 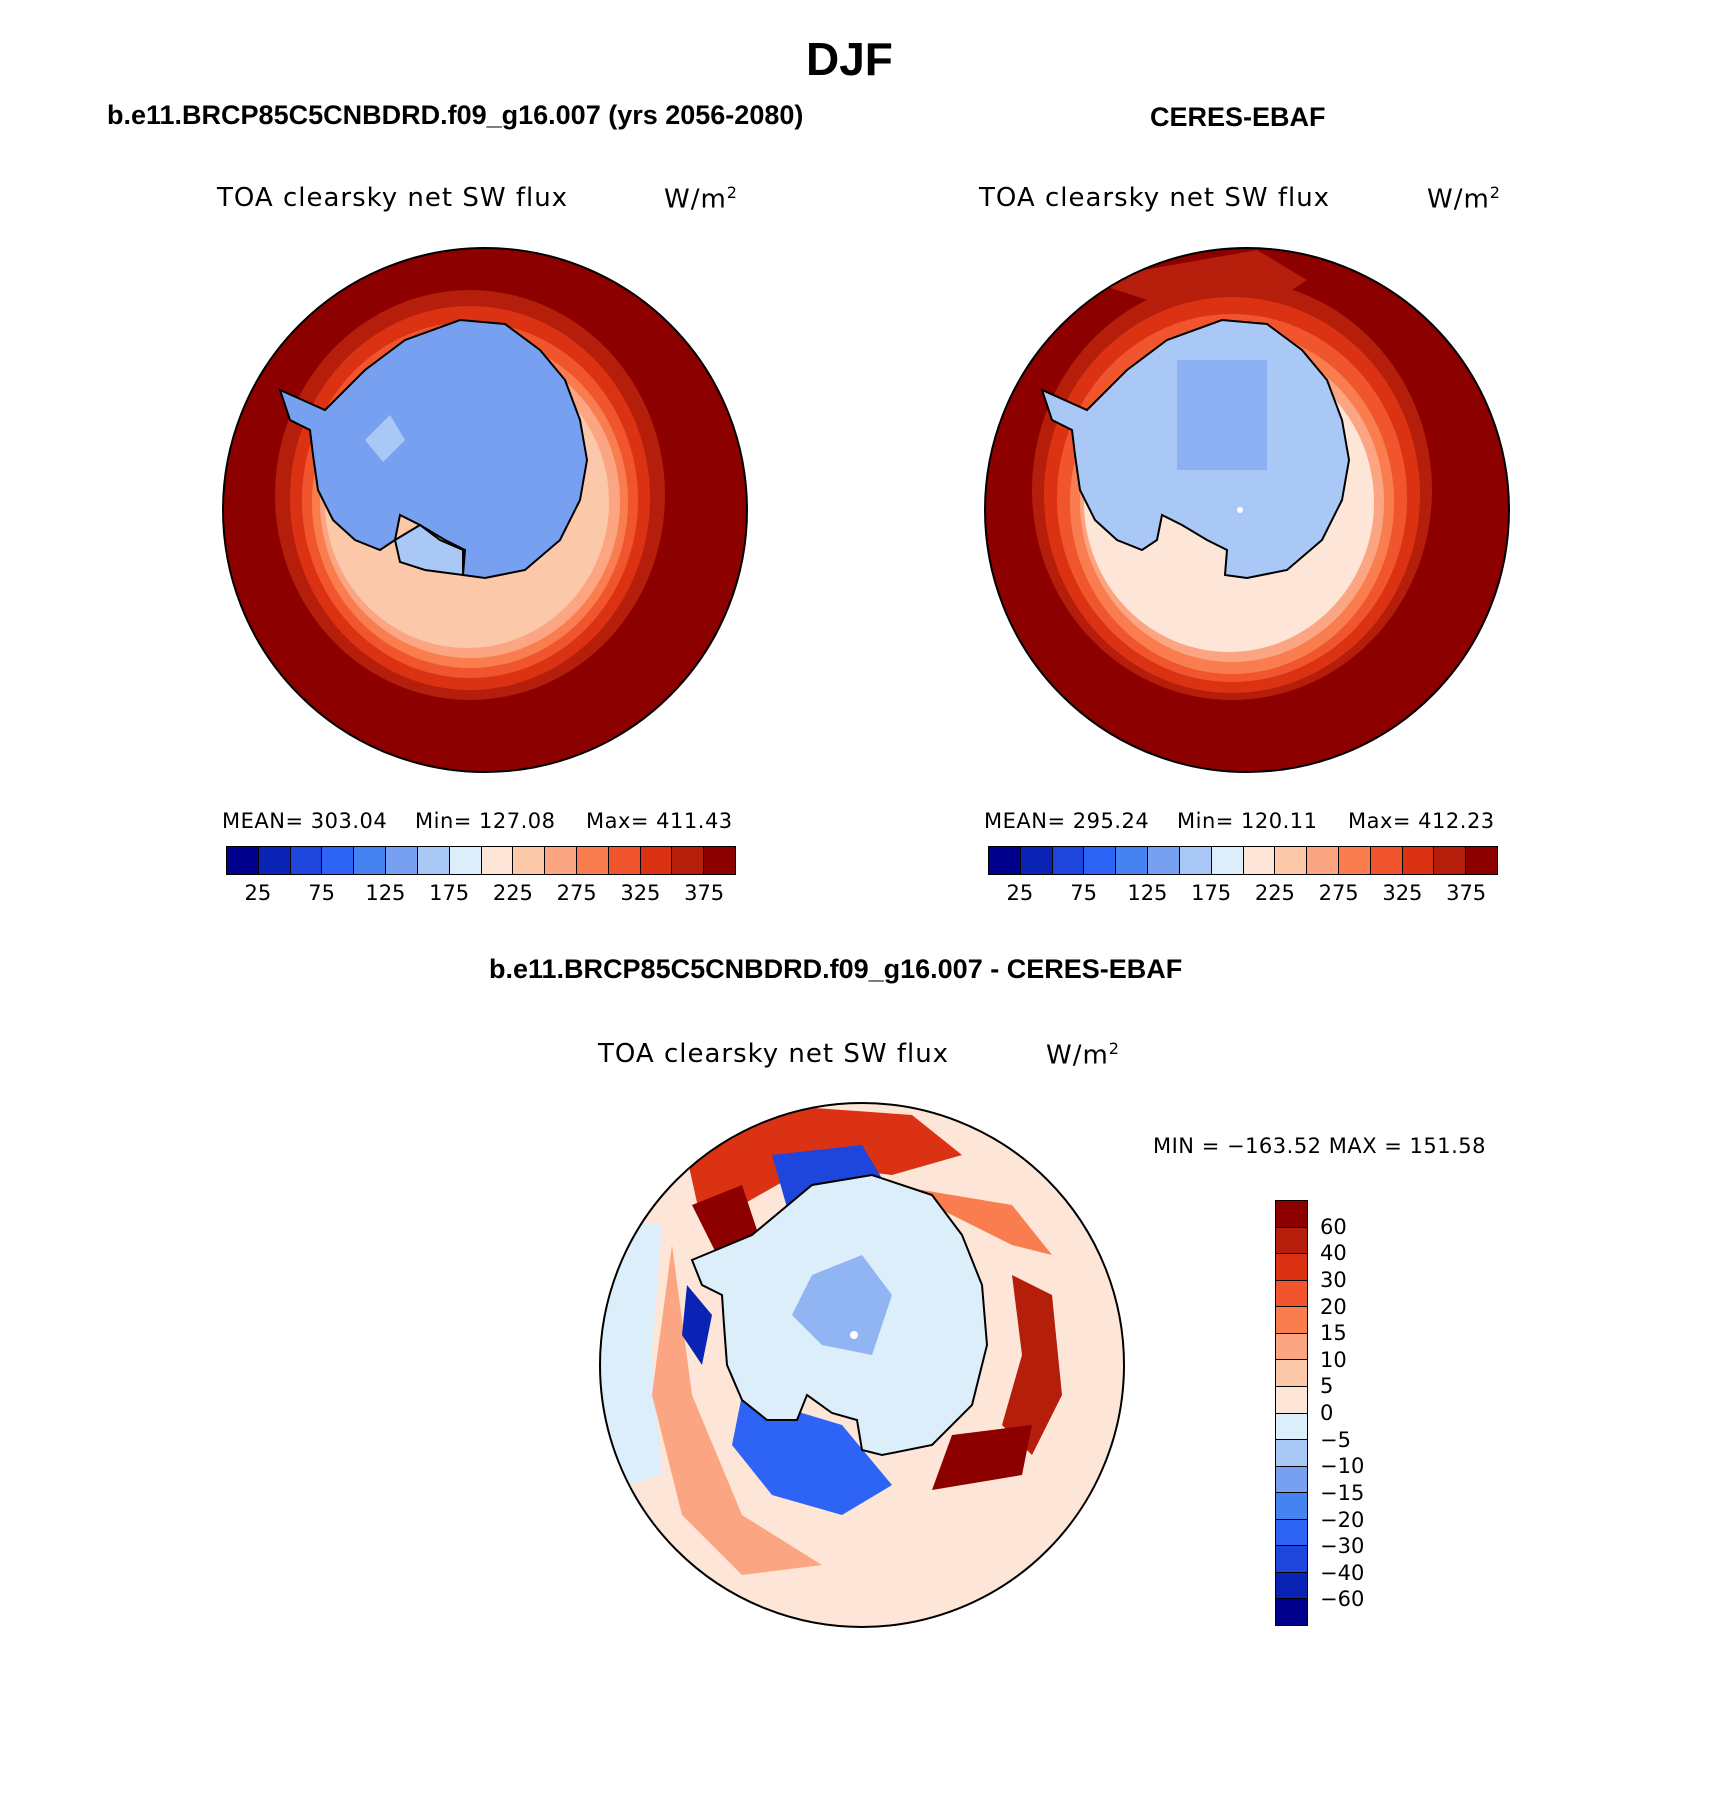 What do you see at coordinates (485, 510) in the screenshot?
I see `model-polar-map` at bounding box center [485, 510].